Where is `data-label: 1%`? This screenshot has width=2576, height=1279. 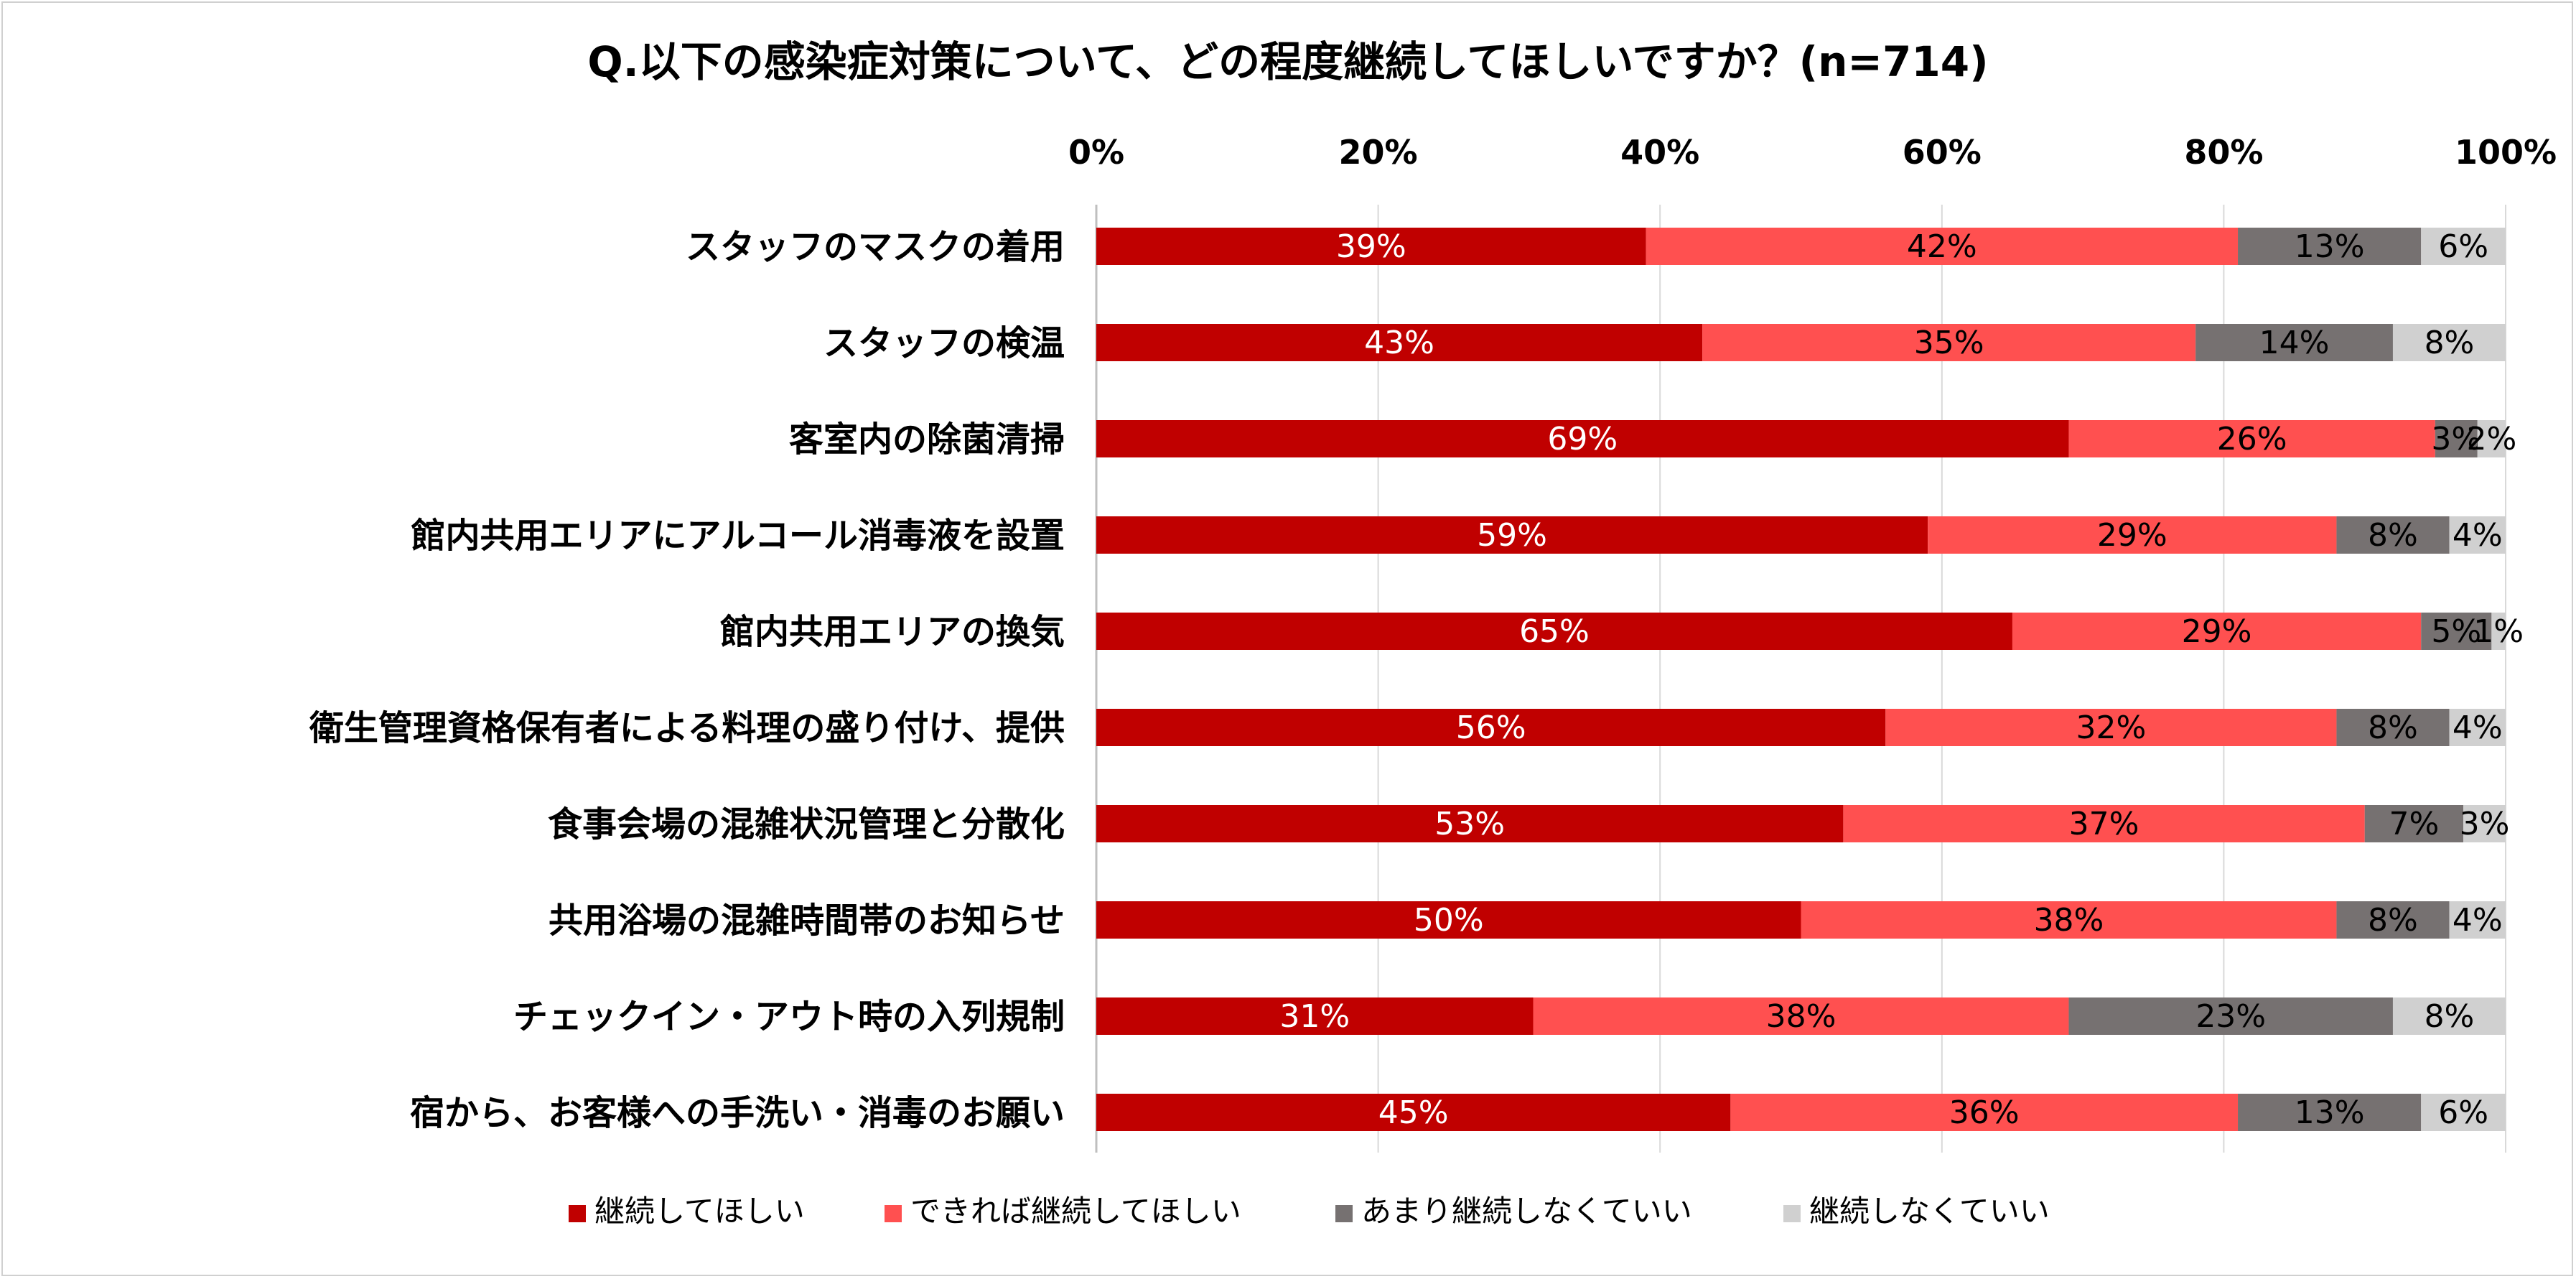 data-label: 1% is located at coordinates (2498, 631).